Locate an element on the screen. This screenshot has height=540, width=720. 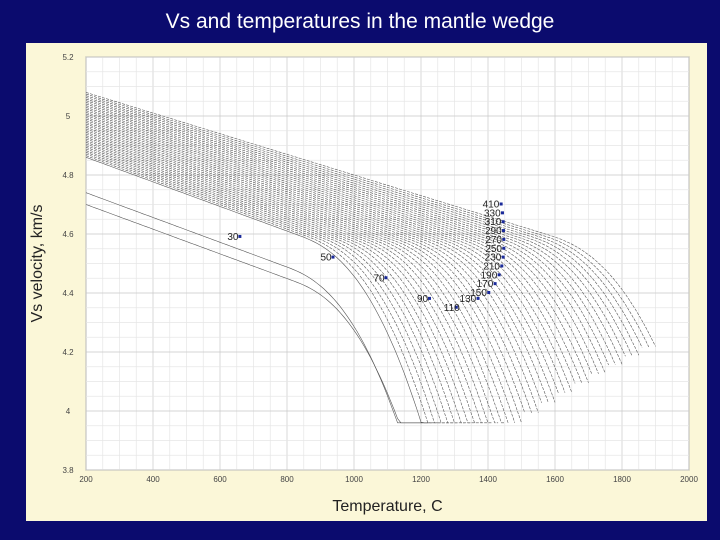
y-axis-label: Vs velocity, km/s is located at coordinates (37, 264).